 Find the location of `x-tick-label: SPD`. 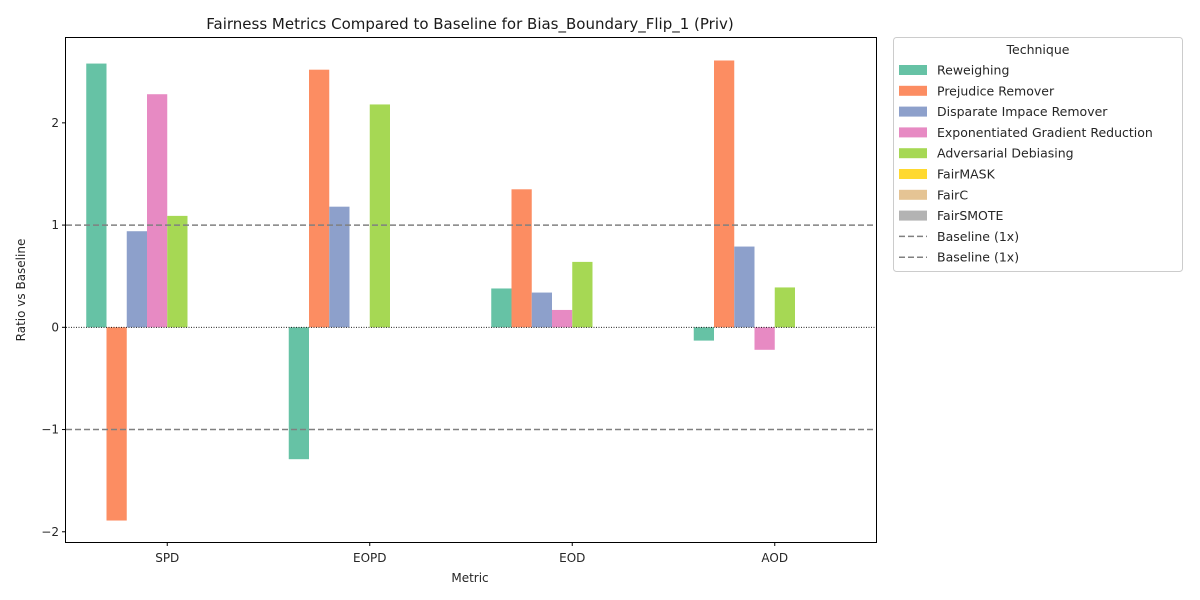

x-tick-label: SPD is located at coordinates (167, 558).